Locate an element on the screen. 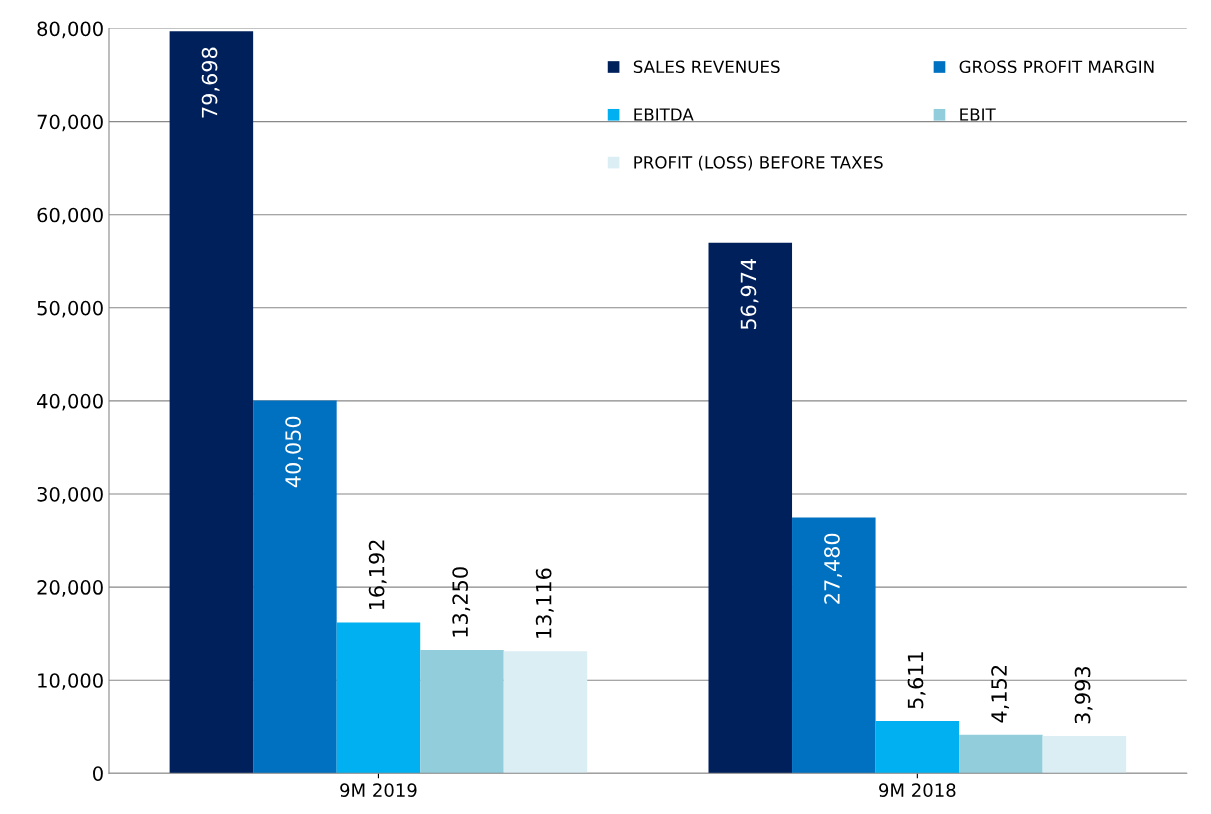  y-tick-label: 30,000 is located at coordinates (70, 495).